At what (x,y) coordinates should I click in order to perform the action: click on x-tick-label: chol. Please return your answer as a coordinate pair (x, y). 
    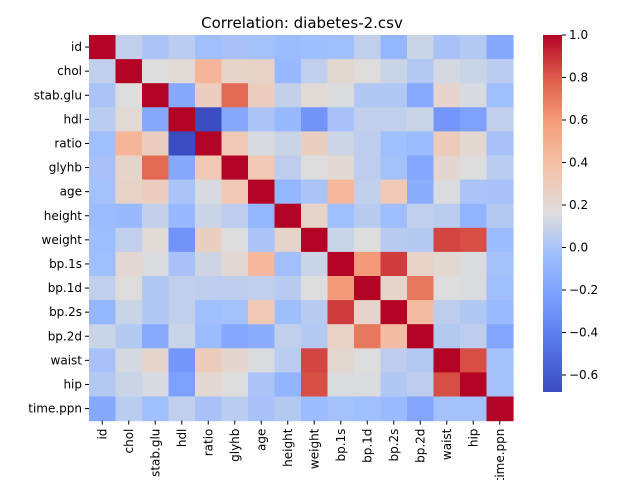
    Looking at the image, I should click on (129, 441).